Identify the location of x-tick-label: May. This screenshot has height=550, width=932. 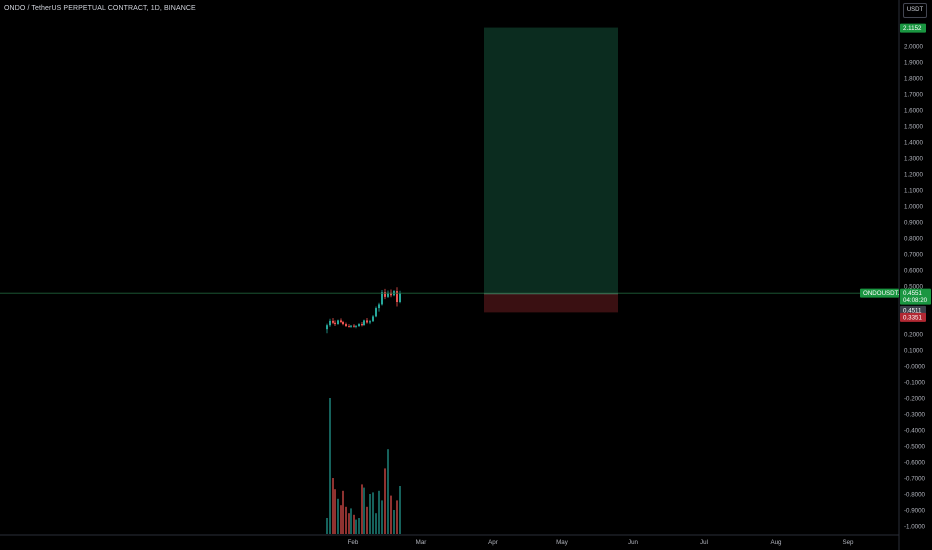
(562, 542).